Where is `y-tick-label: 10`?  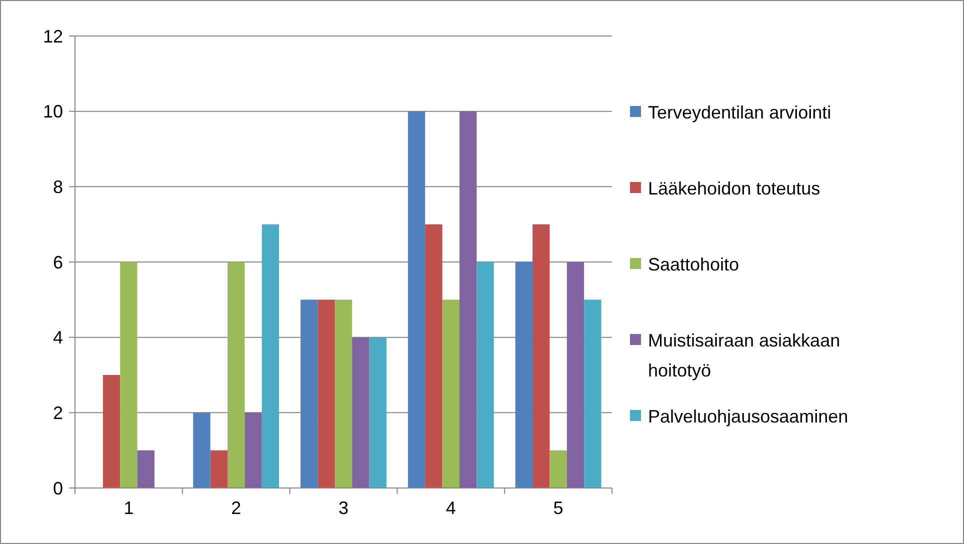 y-tick-label: 10 is located at coordinates (52, 112).